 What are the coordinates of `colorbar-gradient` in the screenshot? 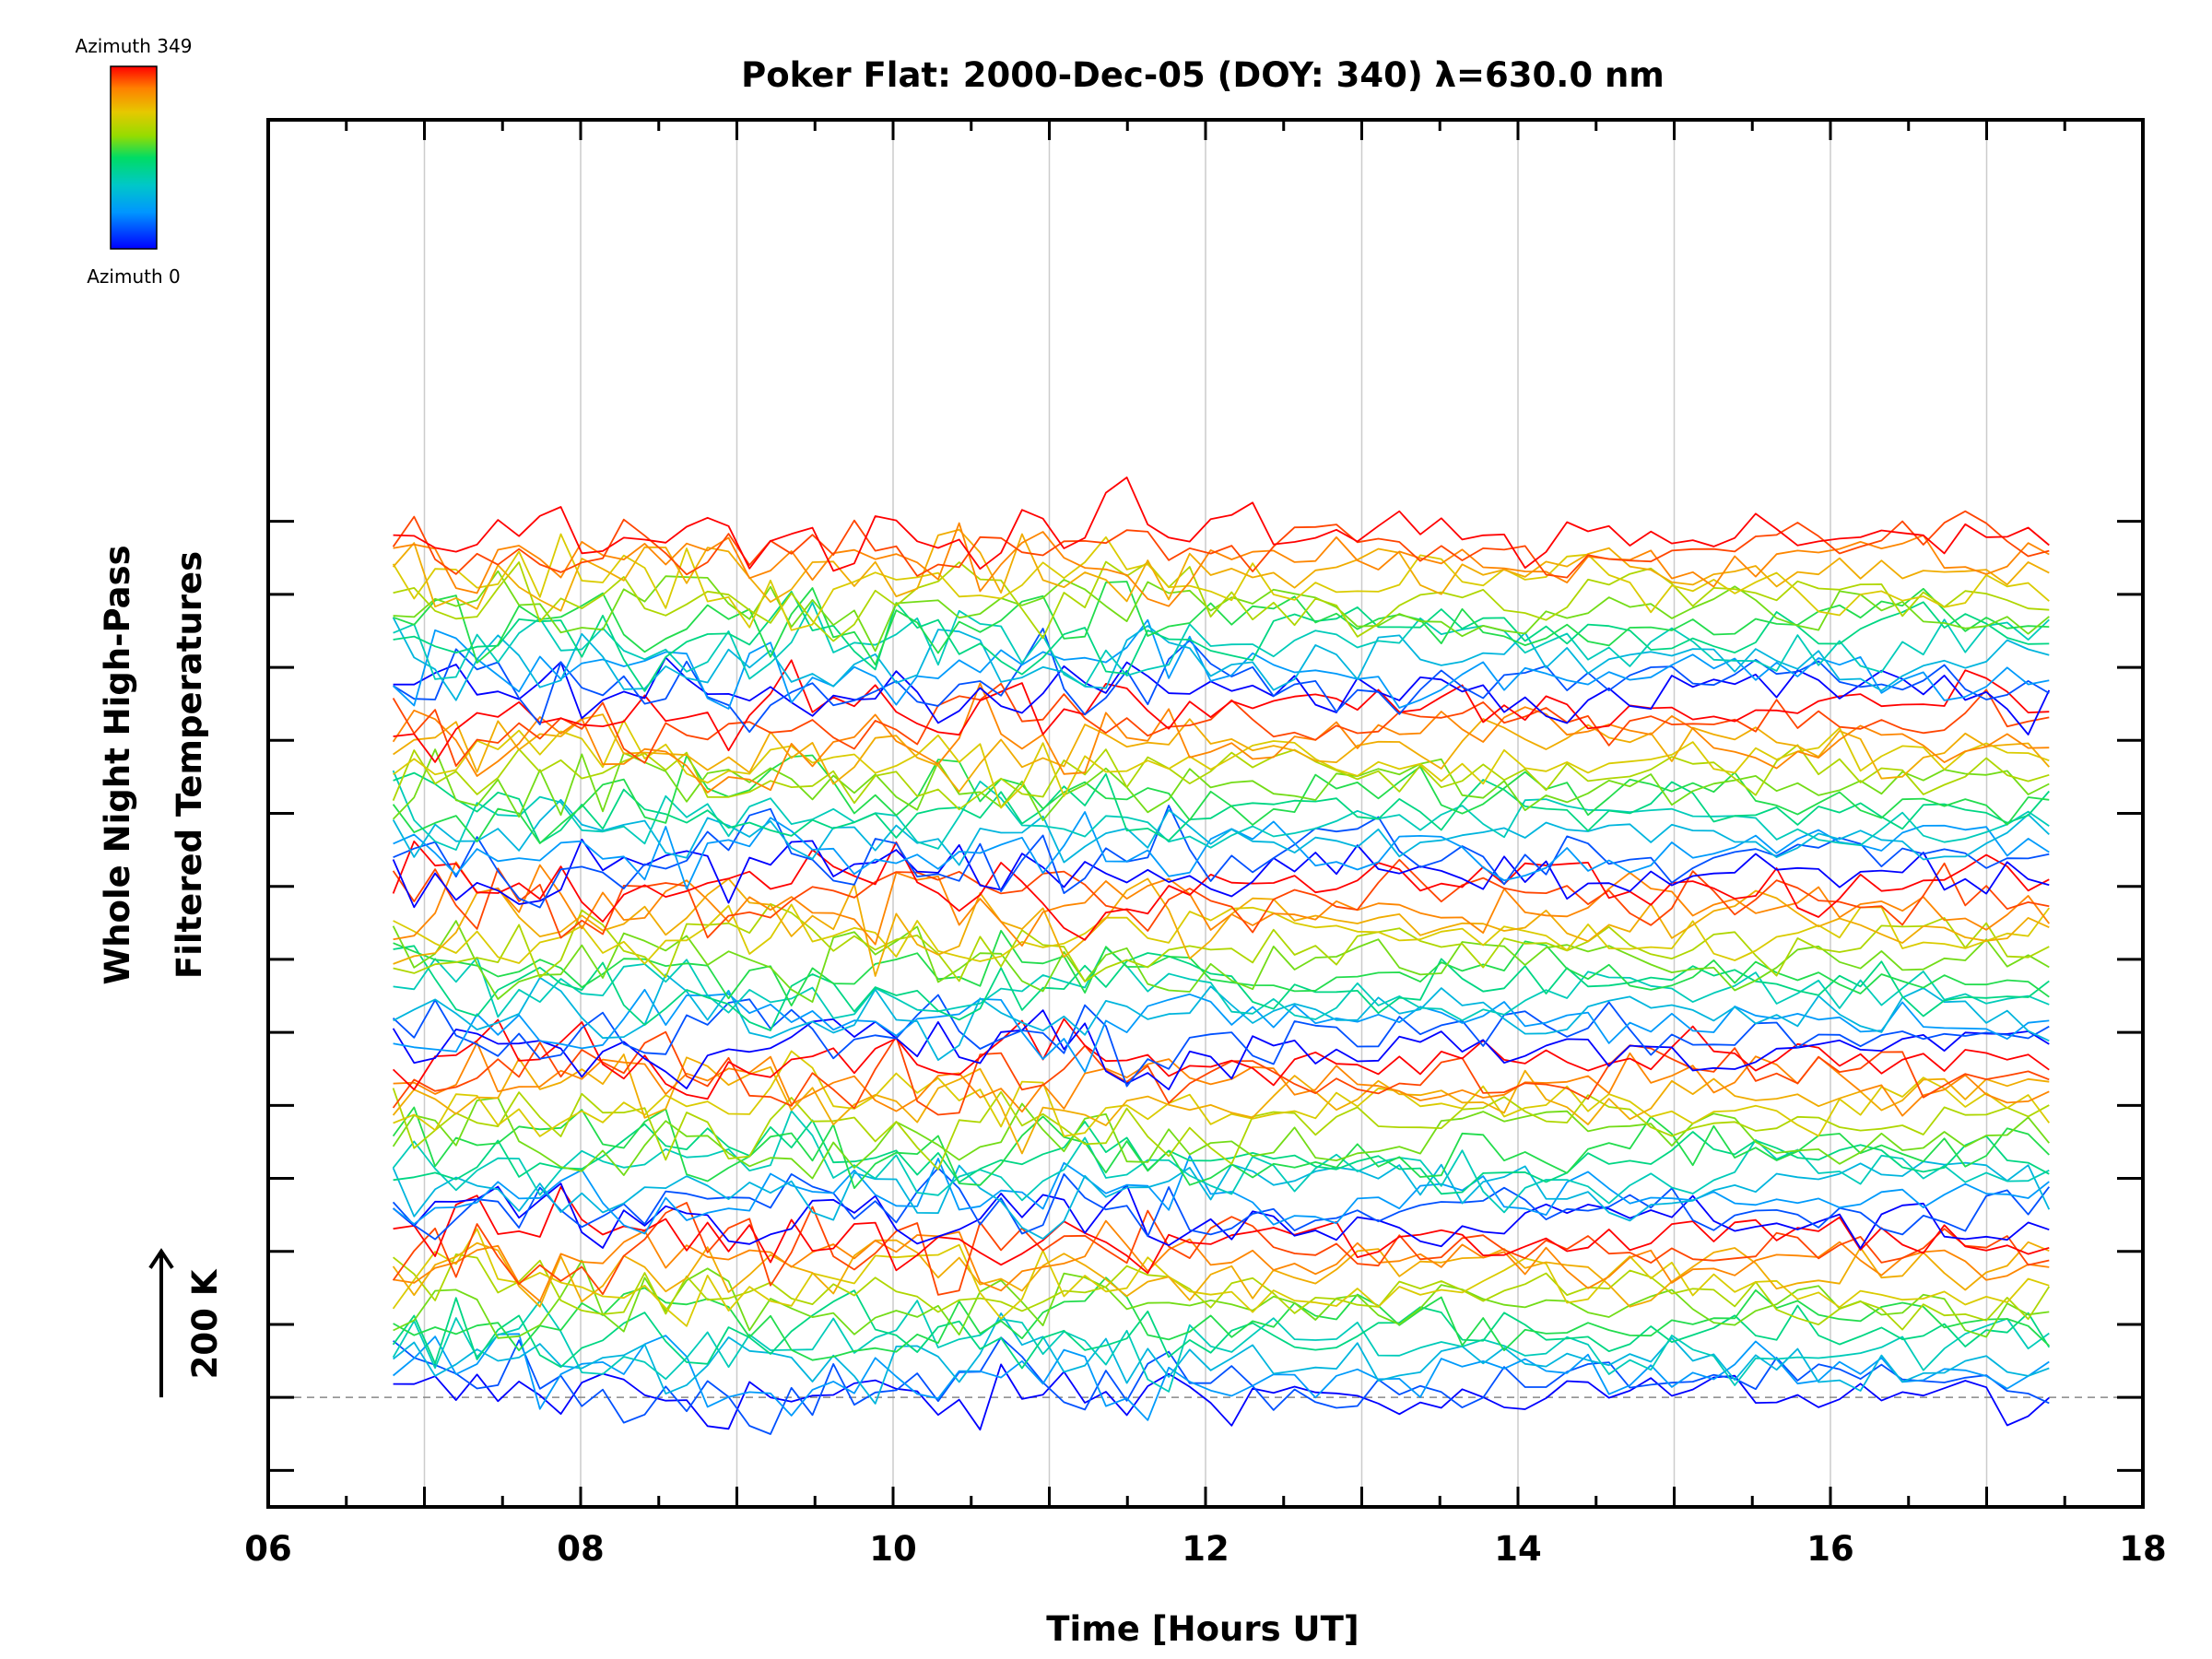 It's located at (134, 157).